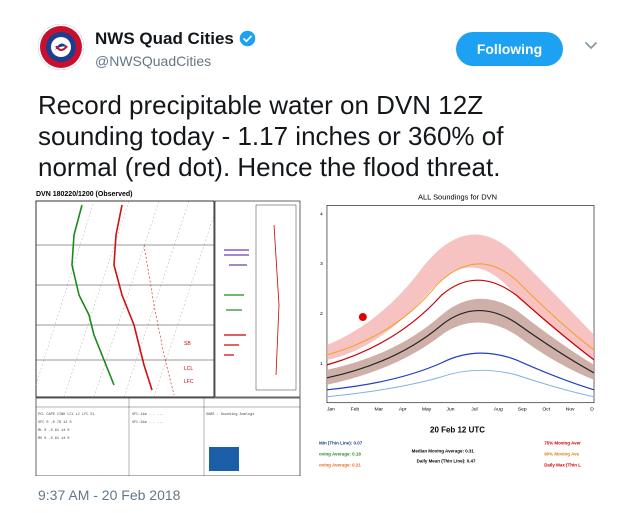  Describe the element at coordinates (230, 414) in the screenshot. I see `svg-text: SARS - Sounding Analogs` at that location.